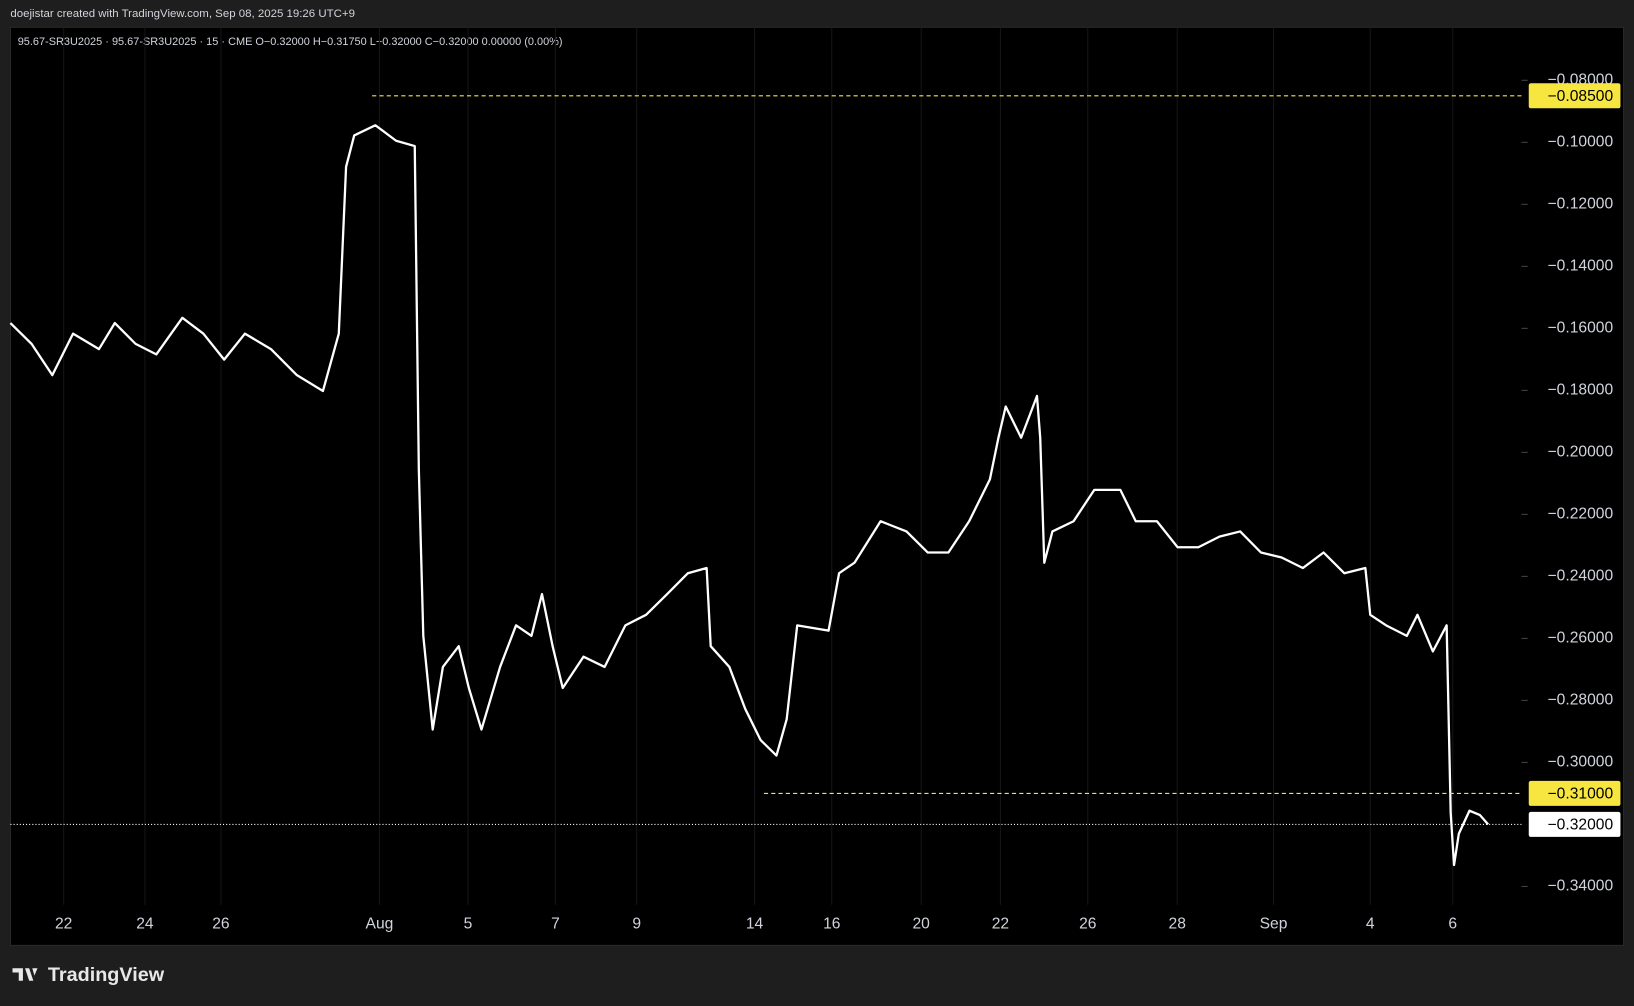 This screenshot has width=1634, height=1006. I want to click on y-tick-label: −0.24000, so click(1581, 576).